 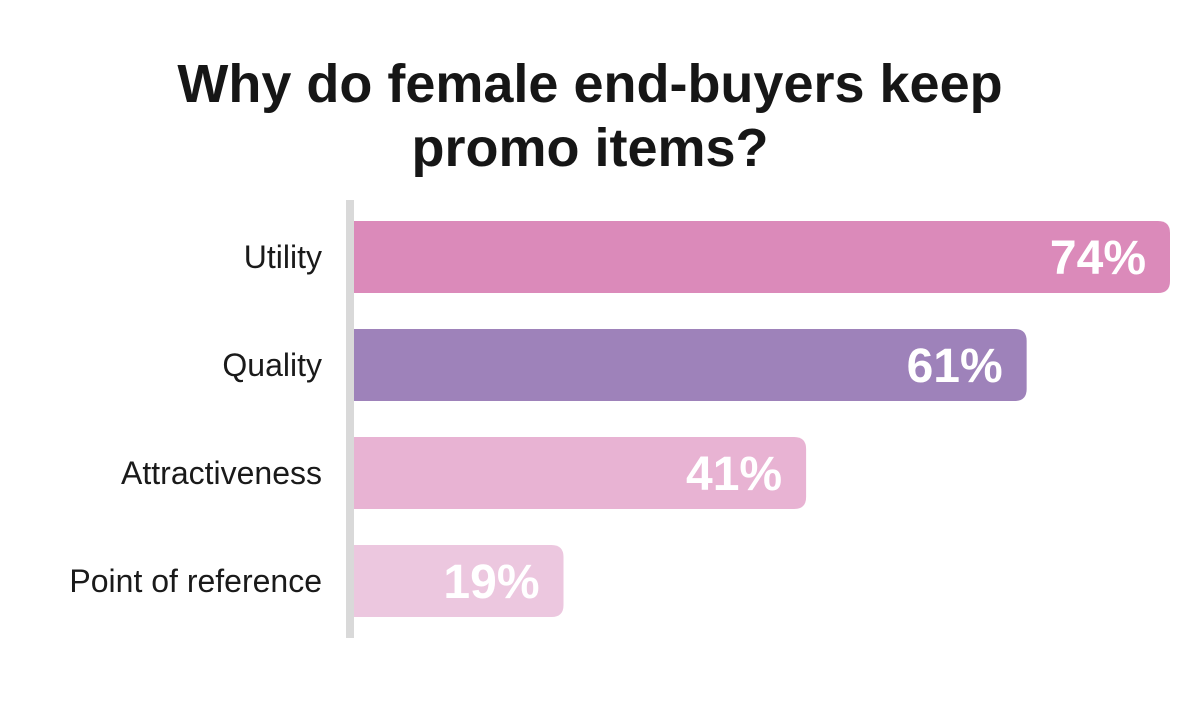 I want to click on bar-attractiveness, so click(x=580, y=473).